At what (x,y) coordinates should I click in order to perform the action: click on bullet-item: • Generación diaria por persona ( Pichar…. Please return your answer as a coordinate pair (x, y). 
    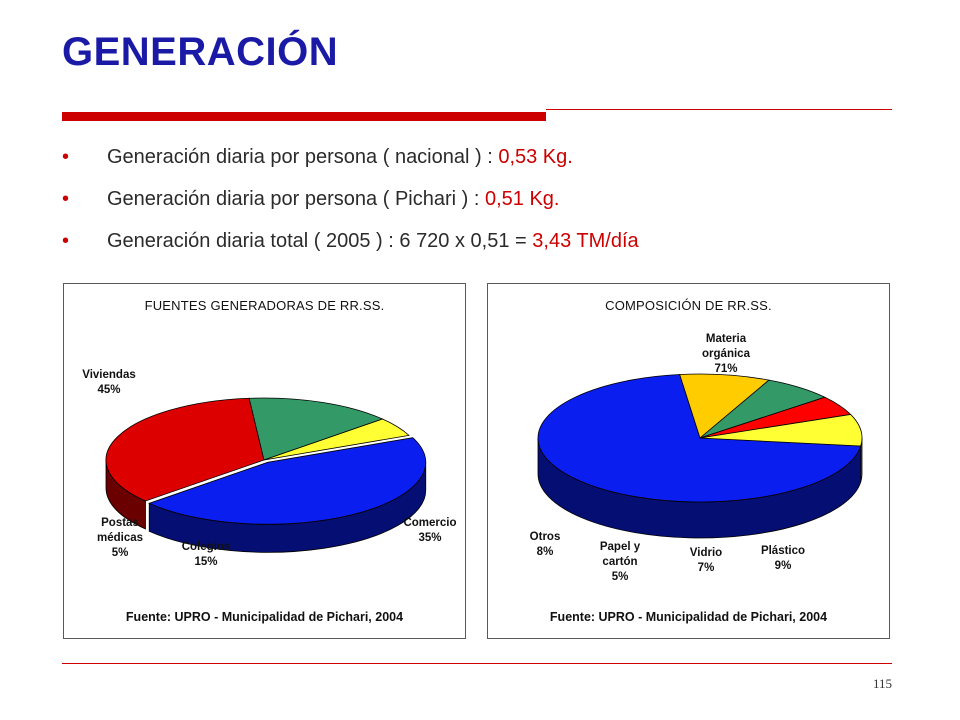
    Looking at the image, I should click on (487, 203).